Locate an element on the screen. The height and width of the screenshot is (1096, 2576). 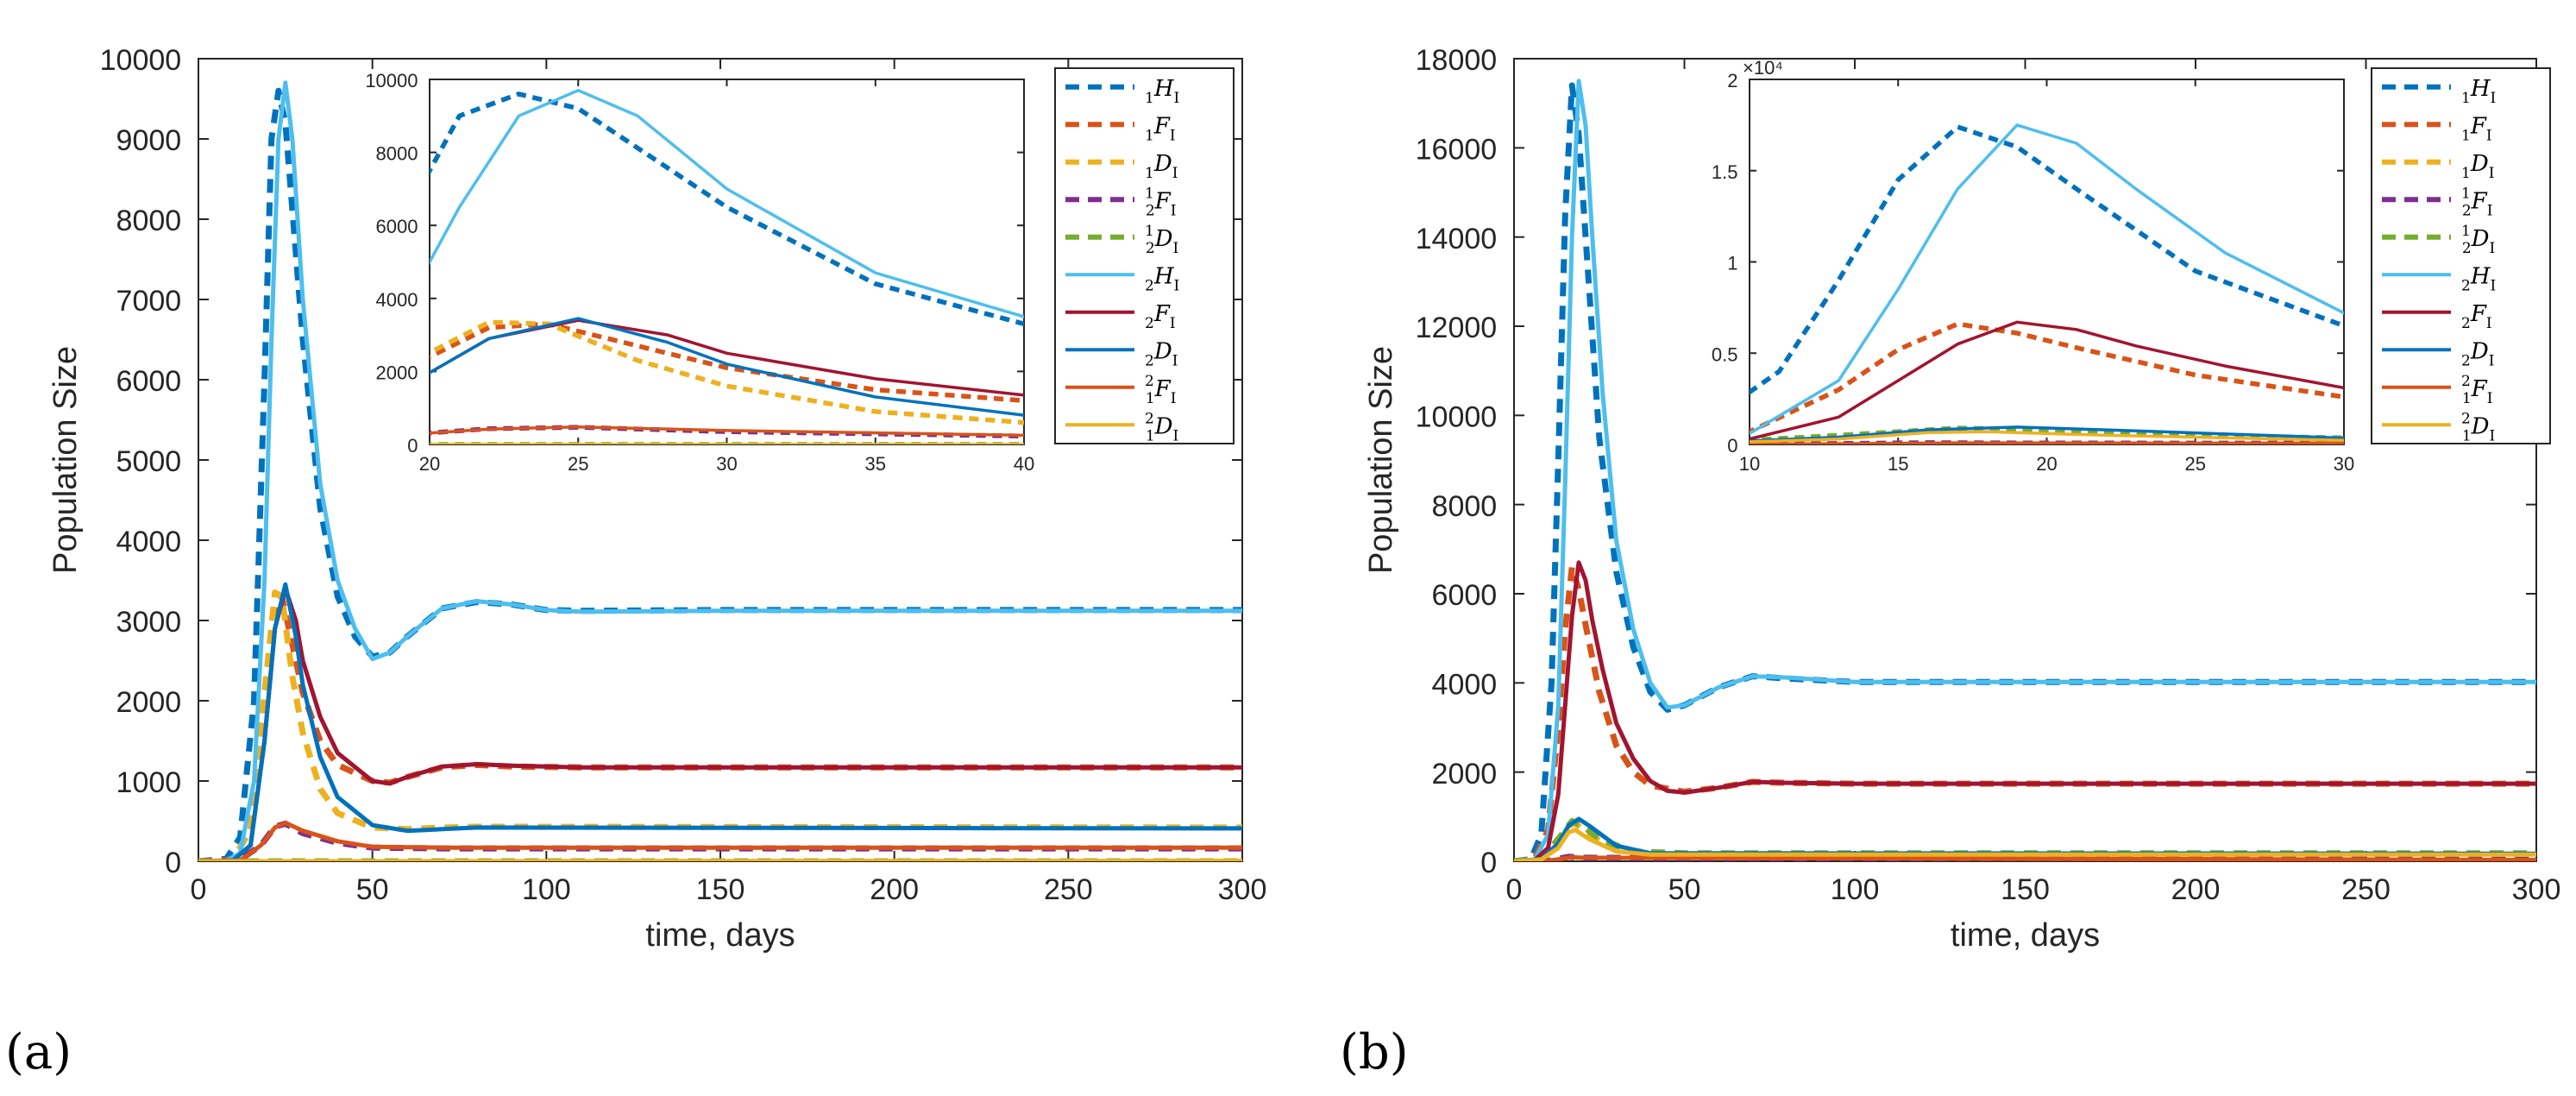
main-y-tick-label: 1000 is located at coordinates (149, 782).